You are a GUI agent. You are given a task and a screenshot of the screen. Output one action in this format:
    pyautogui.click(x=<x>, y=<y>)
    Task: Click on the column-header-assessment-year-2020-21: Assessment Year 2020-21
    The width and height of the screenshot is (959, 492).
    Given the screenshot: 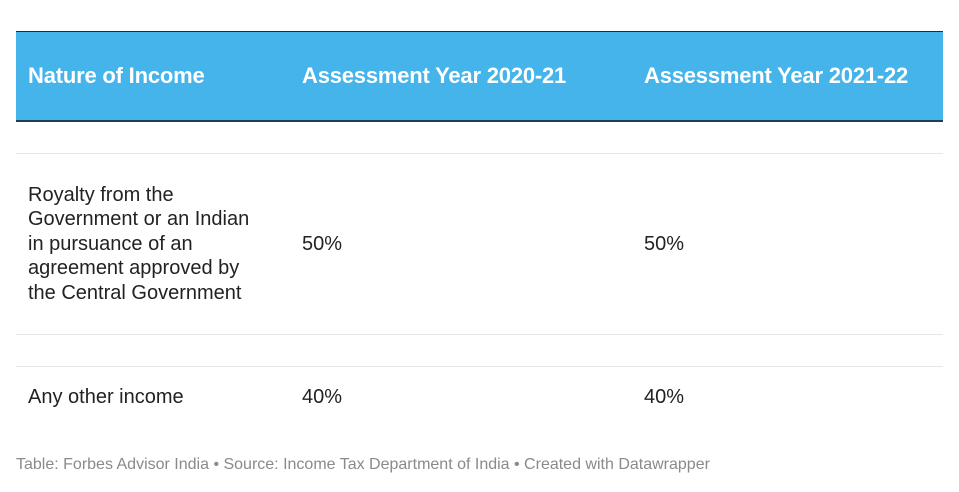 What is the action you would take?
    pyautogui.click(x=434, y=75)
    